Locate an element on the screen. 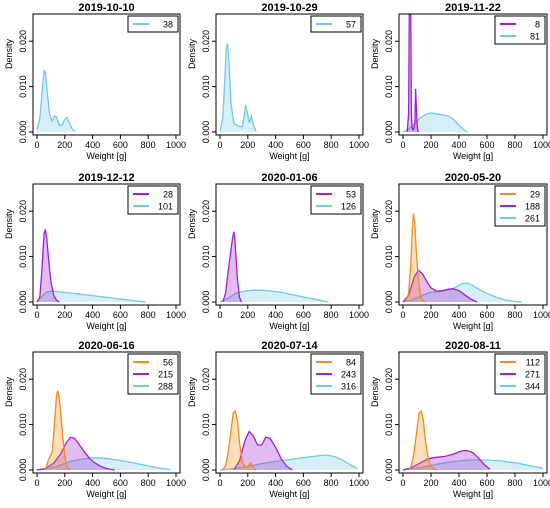  panel-title: 2020-06-16 is located at coordinates (106, 346).